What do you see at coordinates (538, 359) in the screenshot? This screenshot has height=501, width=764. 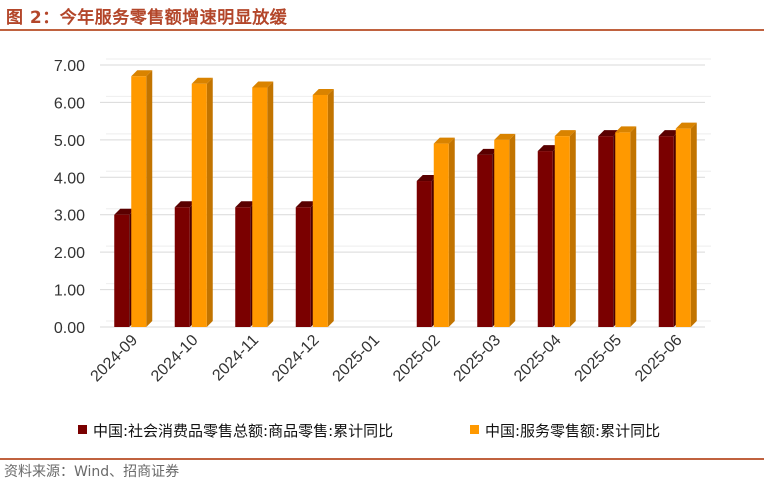 I see `x-tick-label: 2025-04` at bounding box center [538, 359].